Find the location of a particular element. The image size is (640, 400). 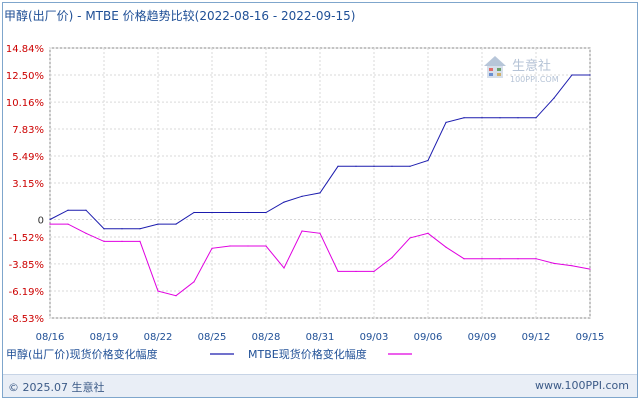

y-tick-label: 3.15% is located at coordinates (28, 184).